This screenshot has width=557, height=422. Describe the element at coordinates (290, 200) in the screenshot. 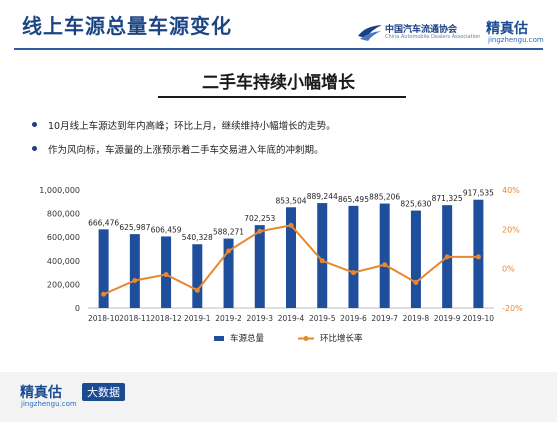

I see `bar-data-label: 853,504` at that location.